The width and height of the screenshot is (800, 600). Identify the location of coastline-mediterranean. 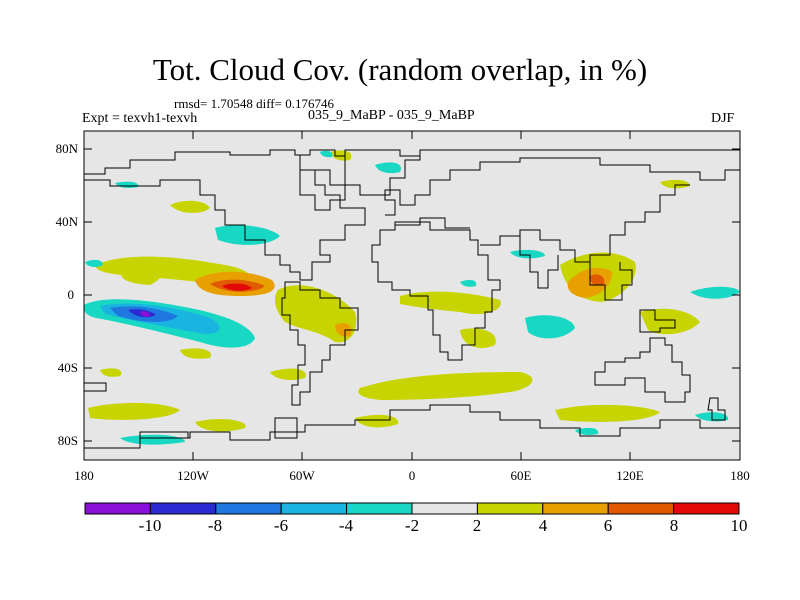
(432, 223).